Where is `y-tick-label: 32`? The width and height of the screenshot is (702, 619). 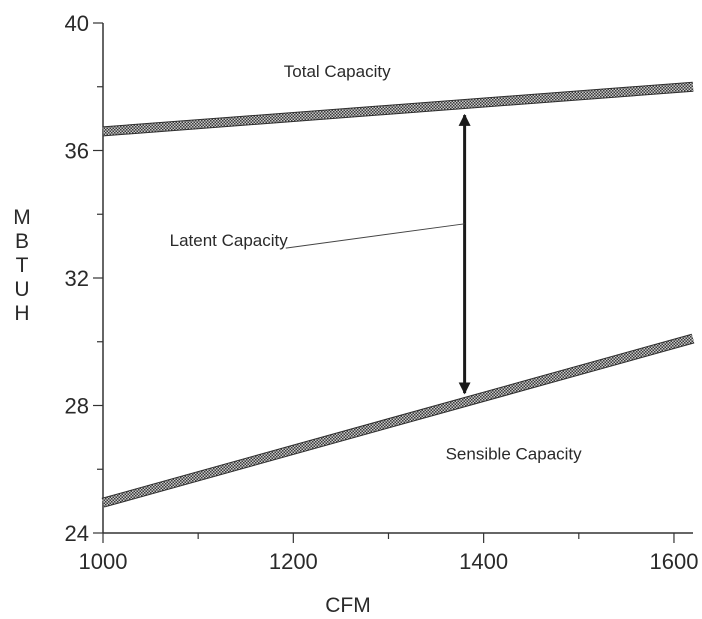
y-tick-label: 32 is located at coordinates (77, 278).